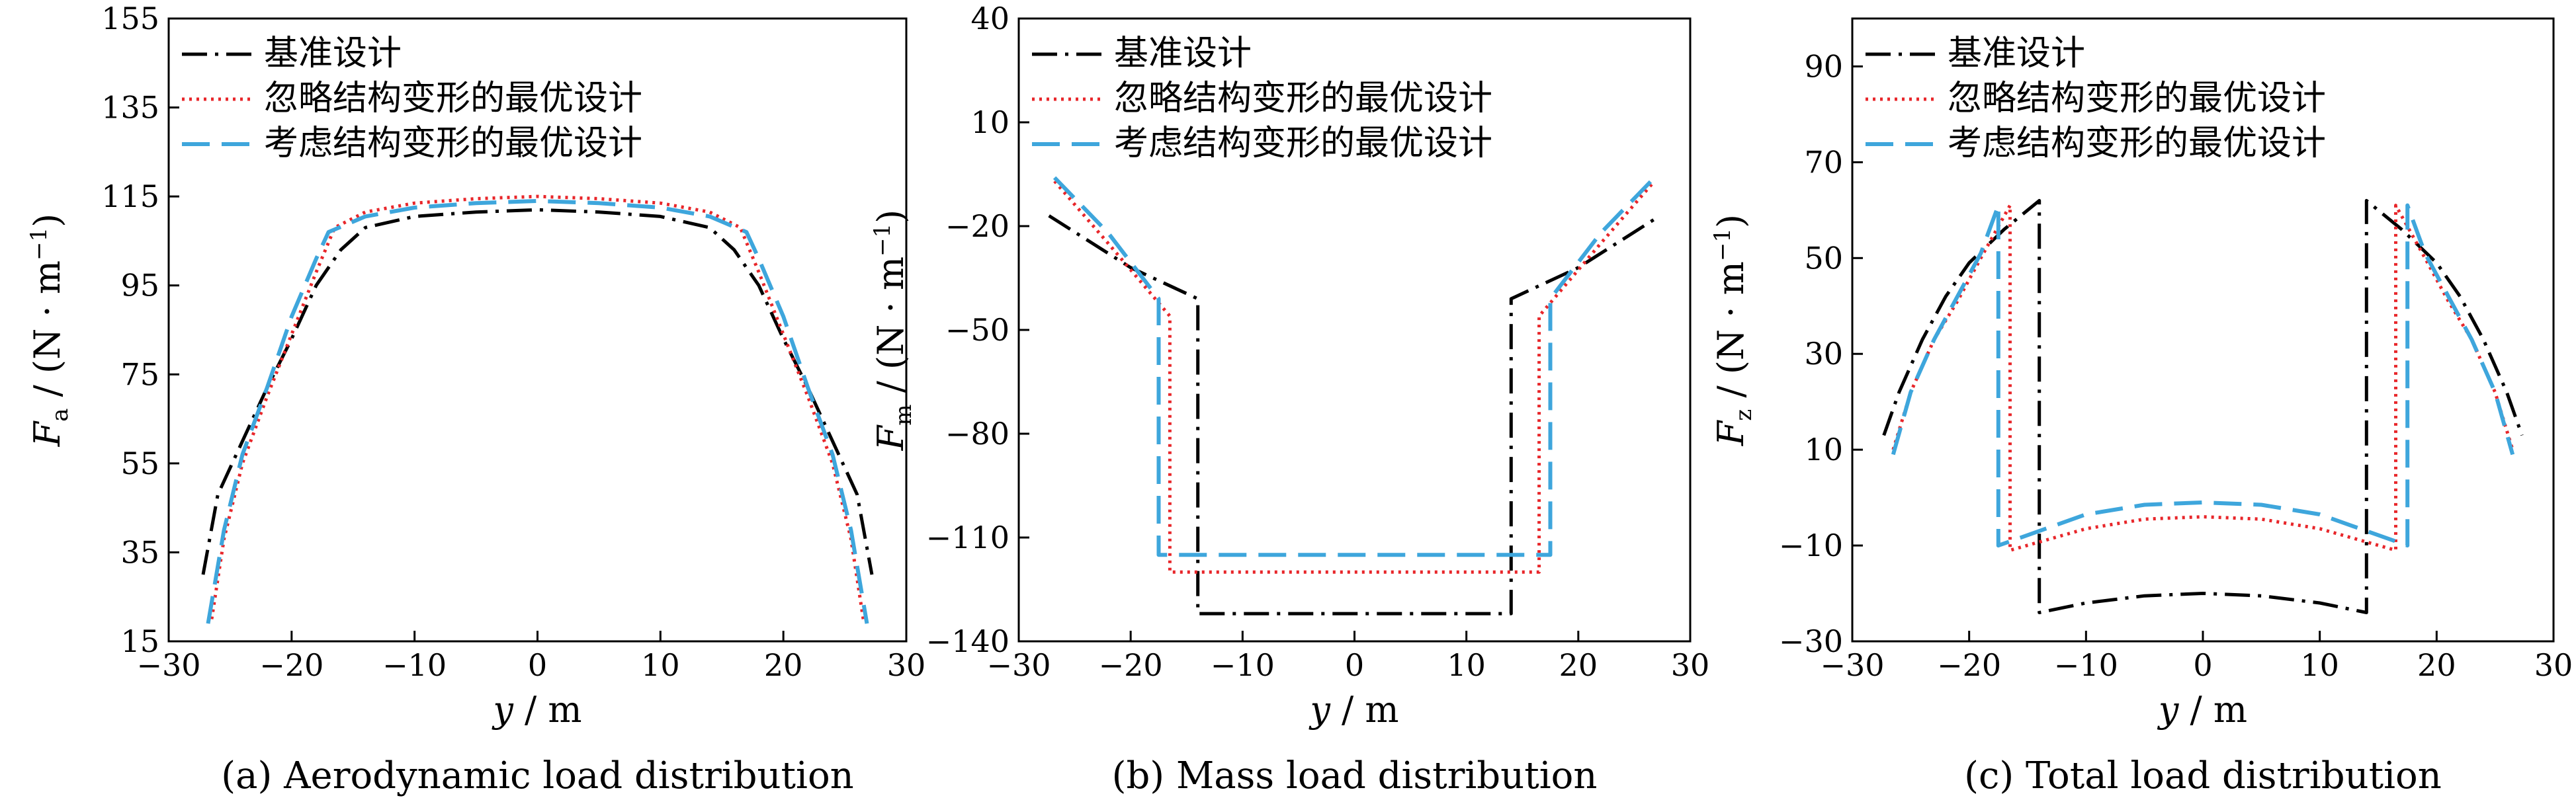  Describe the element at coordinates (139, 641) in the screenshot. I see `y-tick-label: 15` at that location.